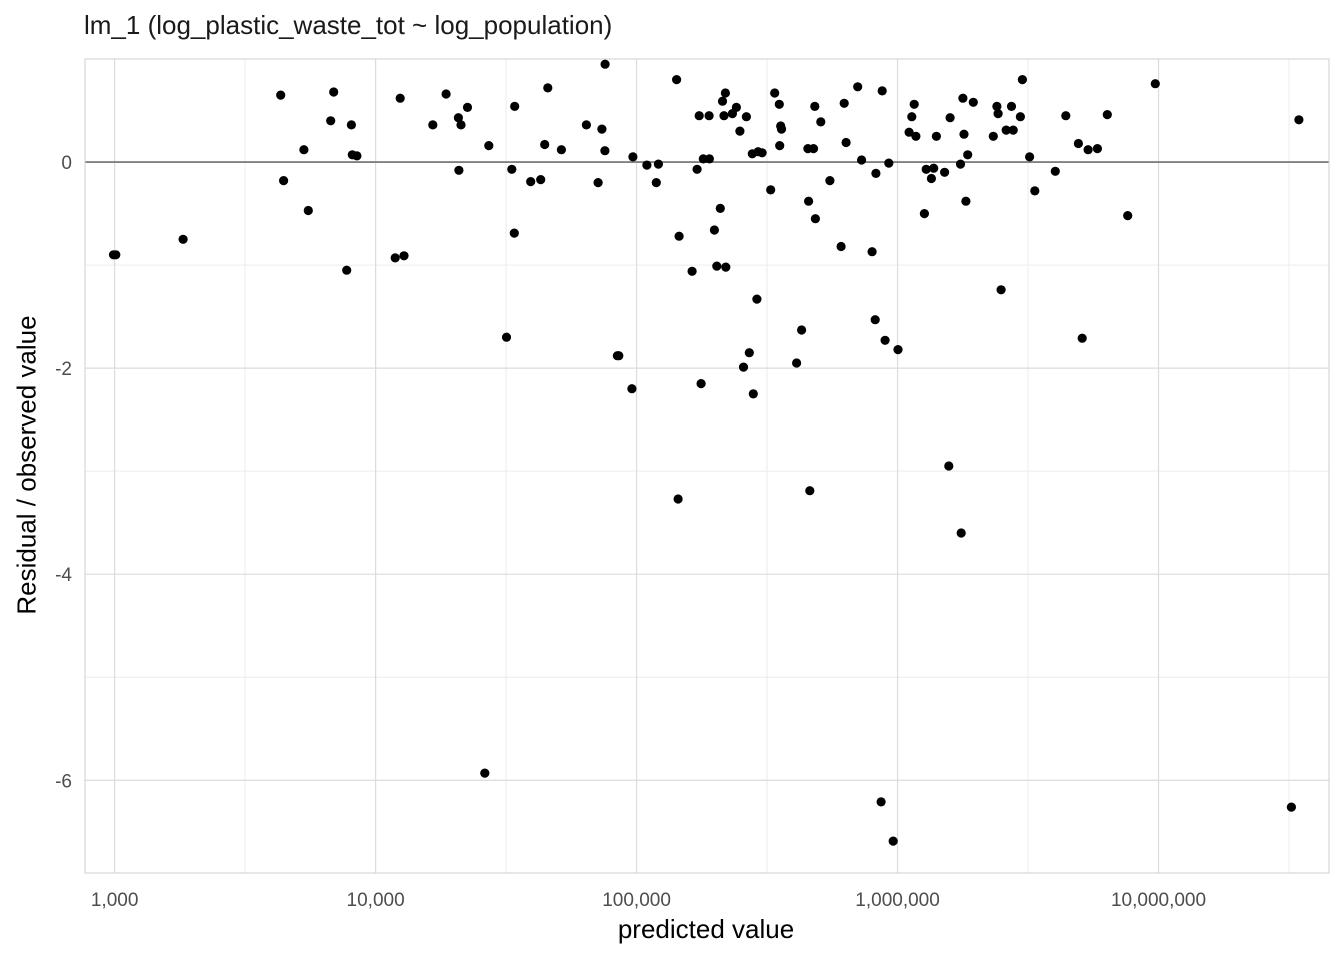 Image resolution: width=1344 pixels, height=960 pixels. I want to click on x-tick-label: 10,000,000, so click(1158, 900).